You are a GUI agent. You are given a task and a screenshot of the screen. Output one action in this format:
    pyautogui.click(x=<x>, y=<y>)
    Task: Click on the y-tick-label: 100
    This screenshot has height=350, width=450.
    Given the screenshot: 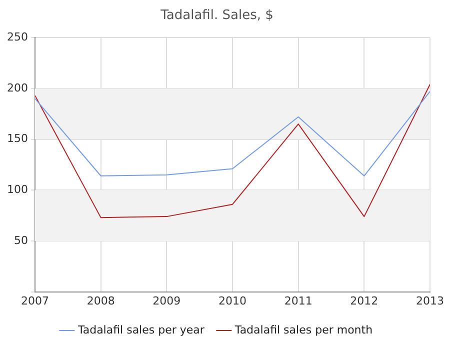 What is the action you would take?
    pyautogui.click(x=17, y=189)
    